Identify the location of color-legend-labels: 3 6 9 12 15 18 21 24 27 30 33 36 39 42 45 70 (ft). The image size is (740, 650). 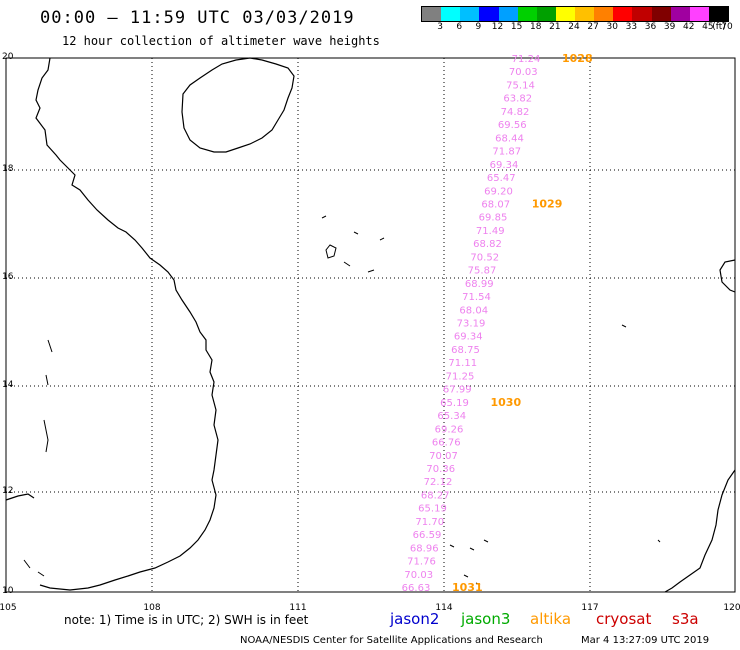
(576, 28).